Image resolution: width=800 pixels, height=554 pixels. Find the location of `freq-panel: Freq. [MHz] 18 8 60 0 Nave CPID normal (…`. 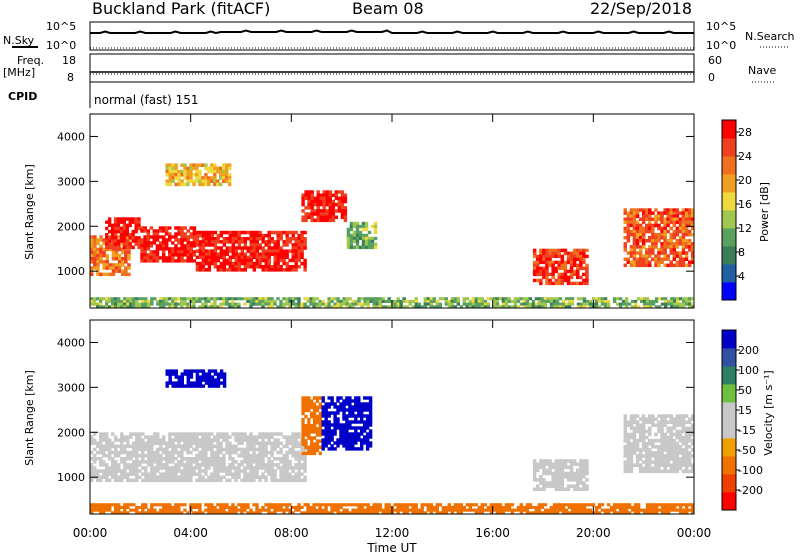

freq-panel: Freq. [MHz] 18 8 60 0 Nave CPID normal (… is located at coordinates (389, 80).